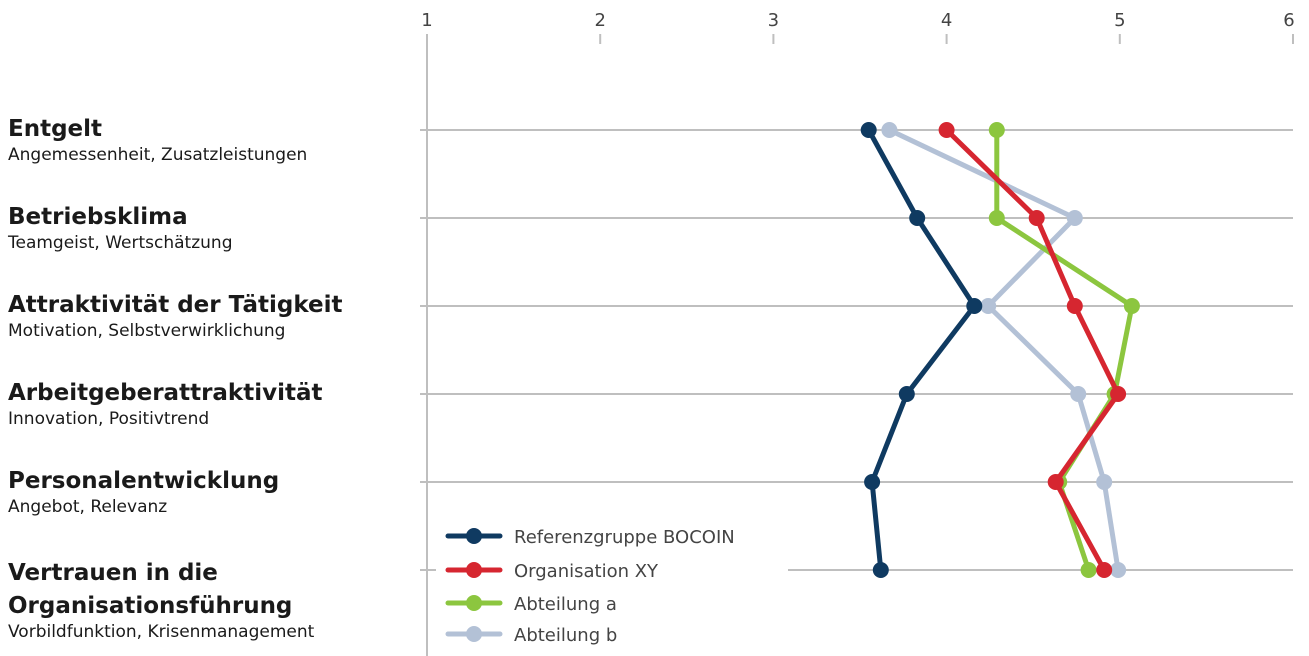 The image size is (1309, 656). I want to click on legend-item: Abteilung a, so click(531, 604).